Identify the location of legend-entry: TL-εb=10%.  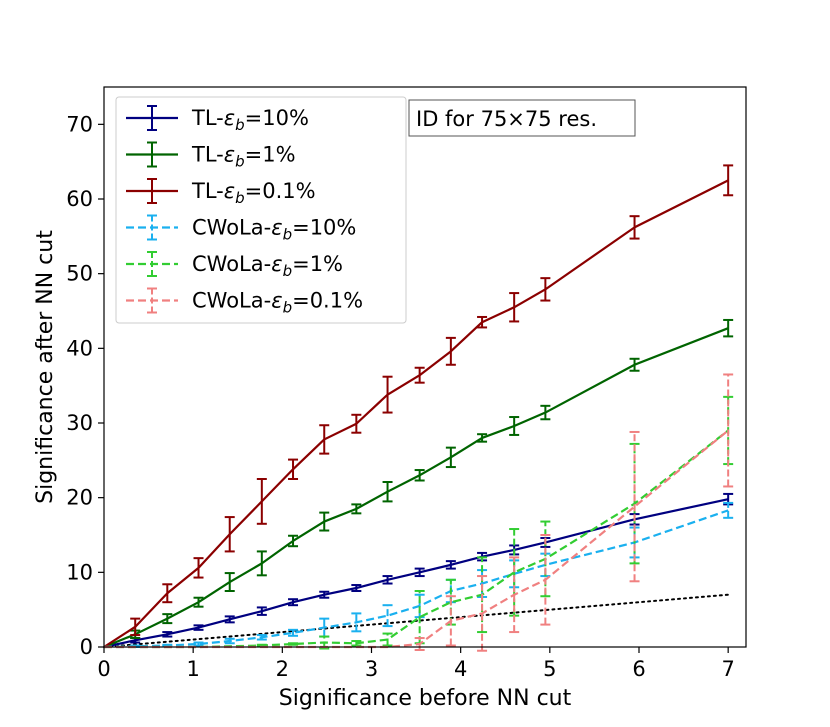
(217, 119).